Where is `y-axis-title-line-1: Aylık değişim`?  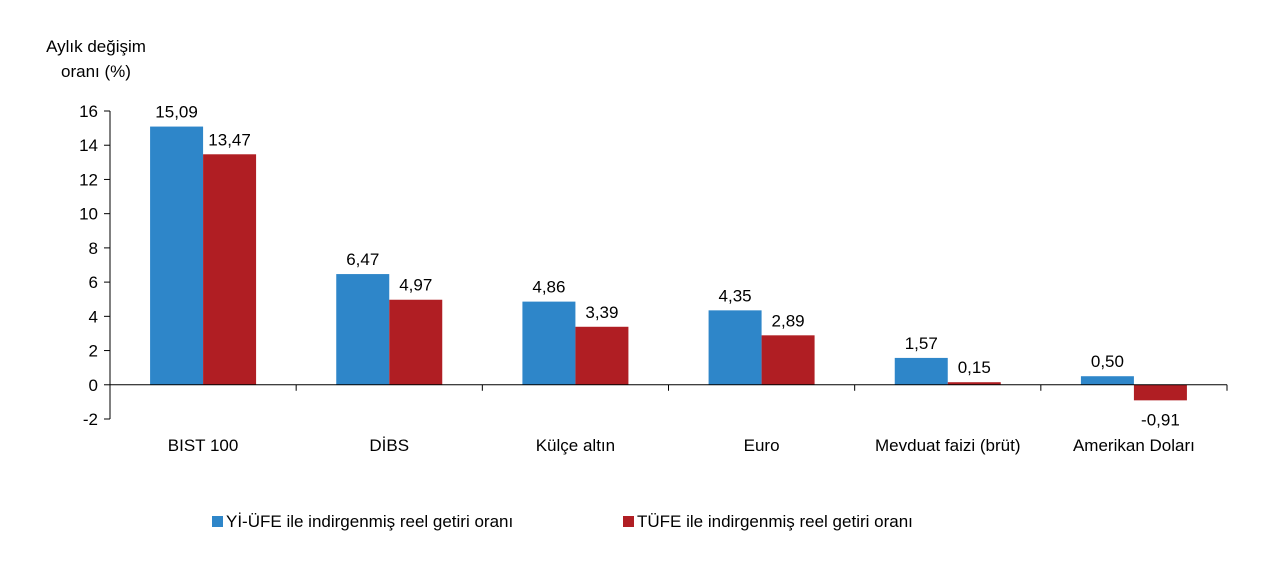 y-axis-title-line-1: Aylık değişim is located at coordinates (96, 46).